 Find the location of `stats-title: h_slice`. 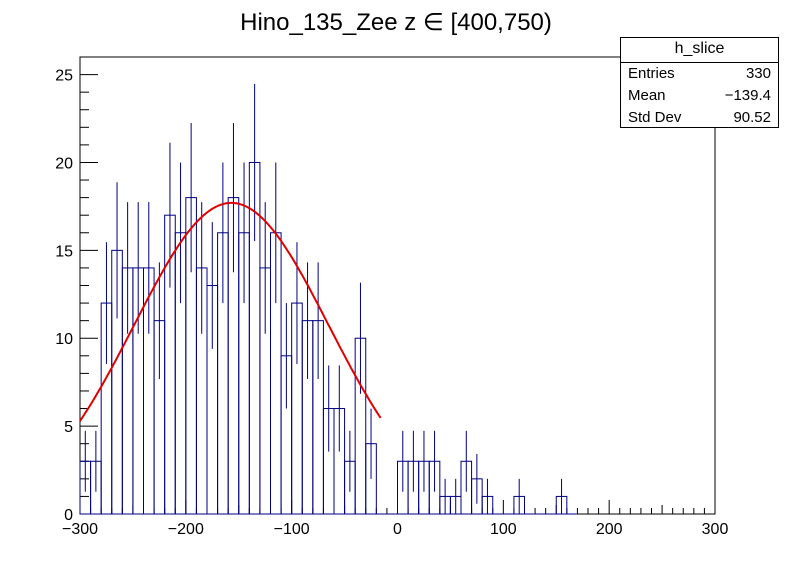

stats-title: h_slice is located at coordinates (699, 50).